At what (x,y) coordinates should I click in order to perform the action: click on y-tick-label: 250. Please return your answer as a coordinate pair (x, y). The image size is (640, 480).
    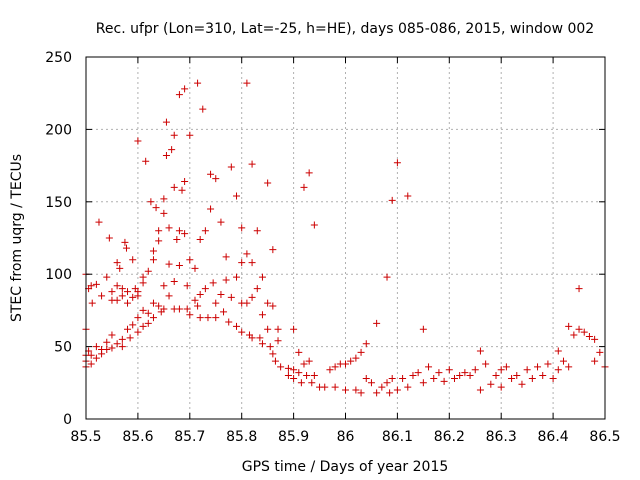
    Looking at the image, I should click on (58, 58).